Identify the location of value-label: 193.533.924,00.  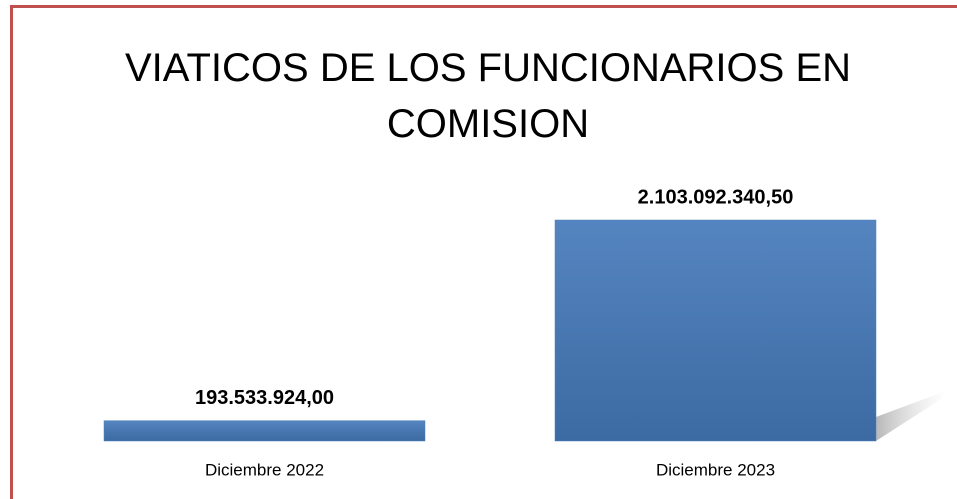
(264, 398).